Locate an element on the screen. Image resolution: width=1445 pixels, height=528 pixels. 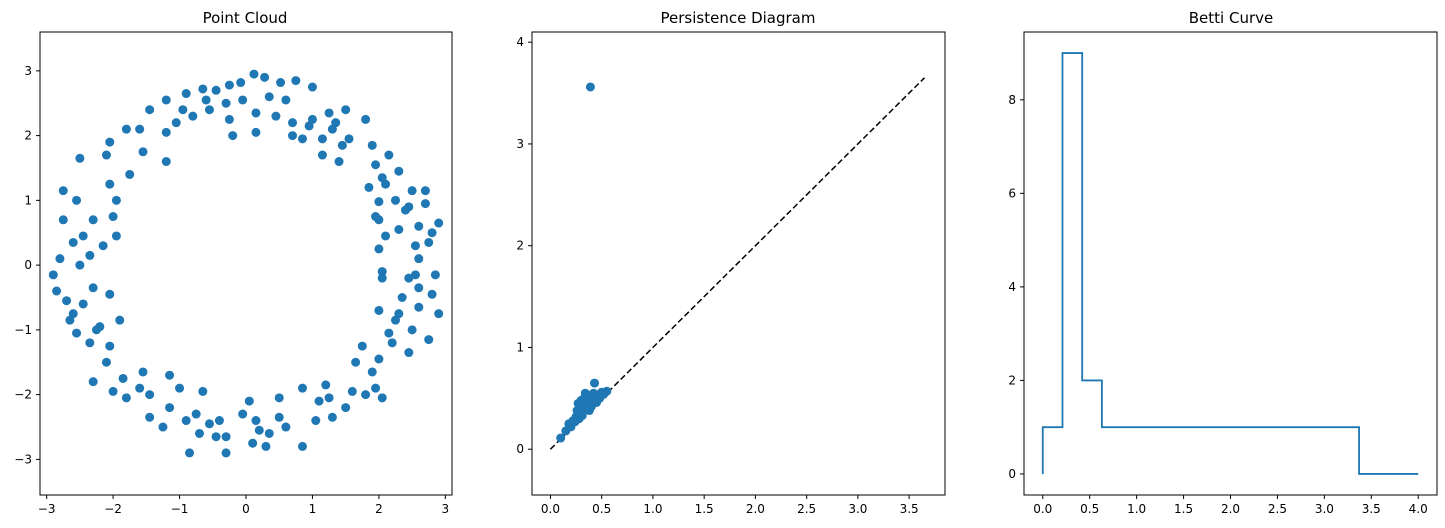
point-cloud-ytick-label: −2 is located at coordinates (23, 395).